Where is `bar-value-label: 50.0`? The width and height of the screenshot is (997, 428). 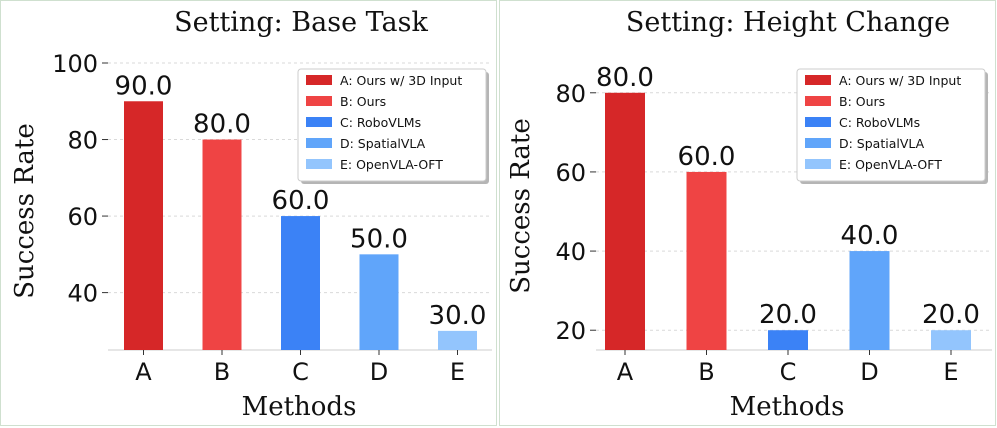
bar-value-label: 50.0 is located at coordinates (379, 239).